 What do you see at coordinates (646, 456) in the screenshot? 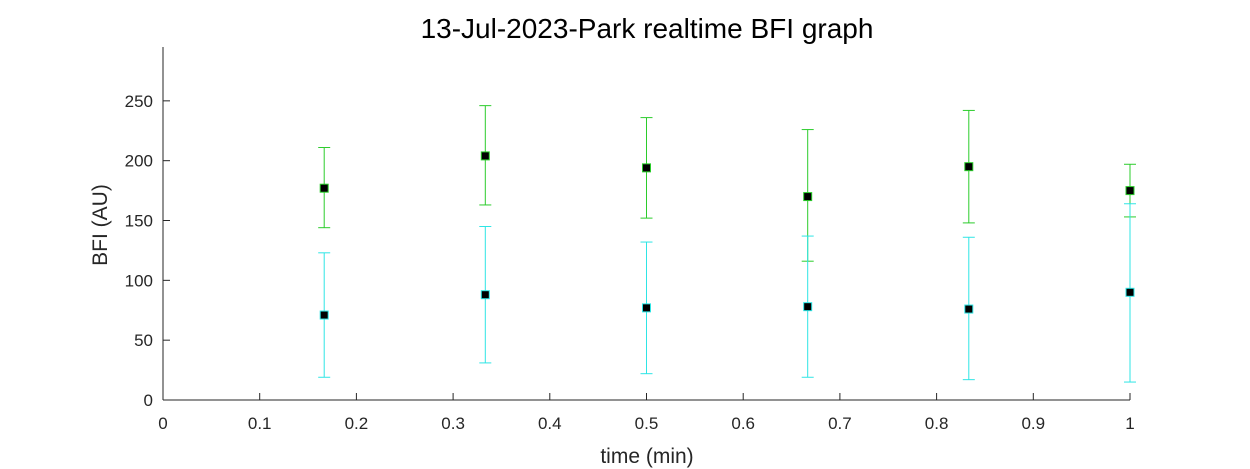
I see `x-axis-label: time (min)` at bounding box center [646, 456].